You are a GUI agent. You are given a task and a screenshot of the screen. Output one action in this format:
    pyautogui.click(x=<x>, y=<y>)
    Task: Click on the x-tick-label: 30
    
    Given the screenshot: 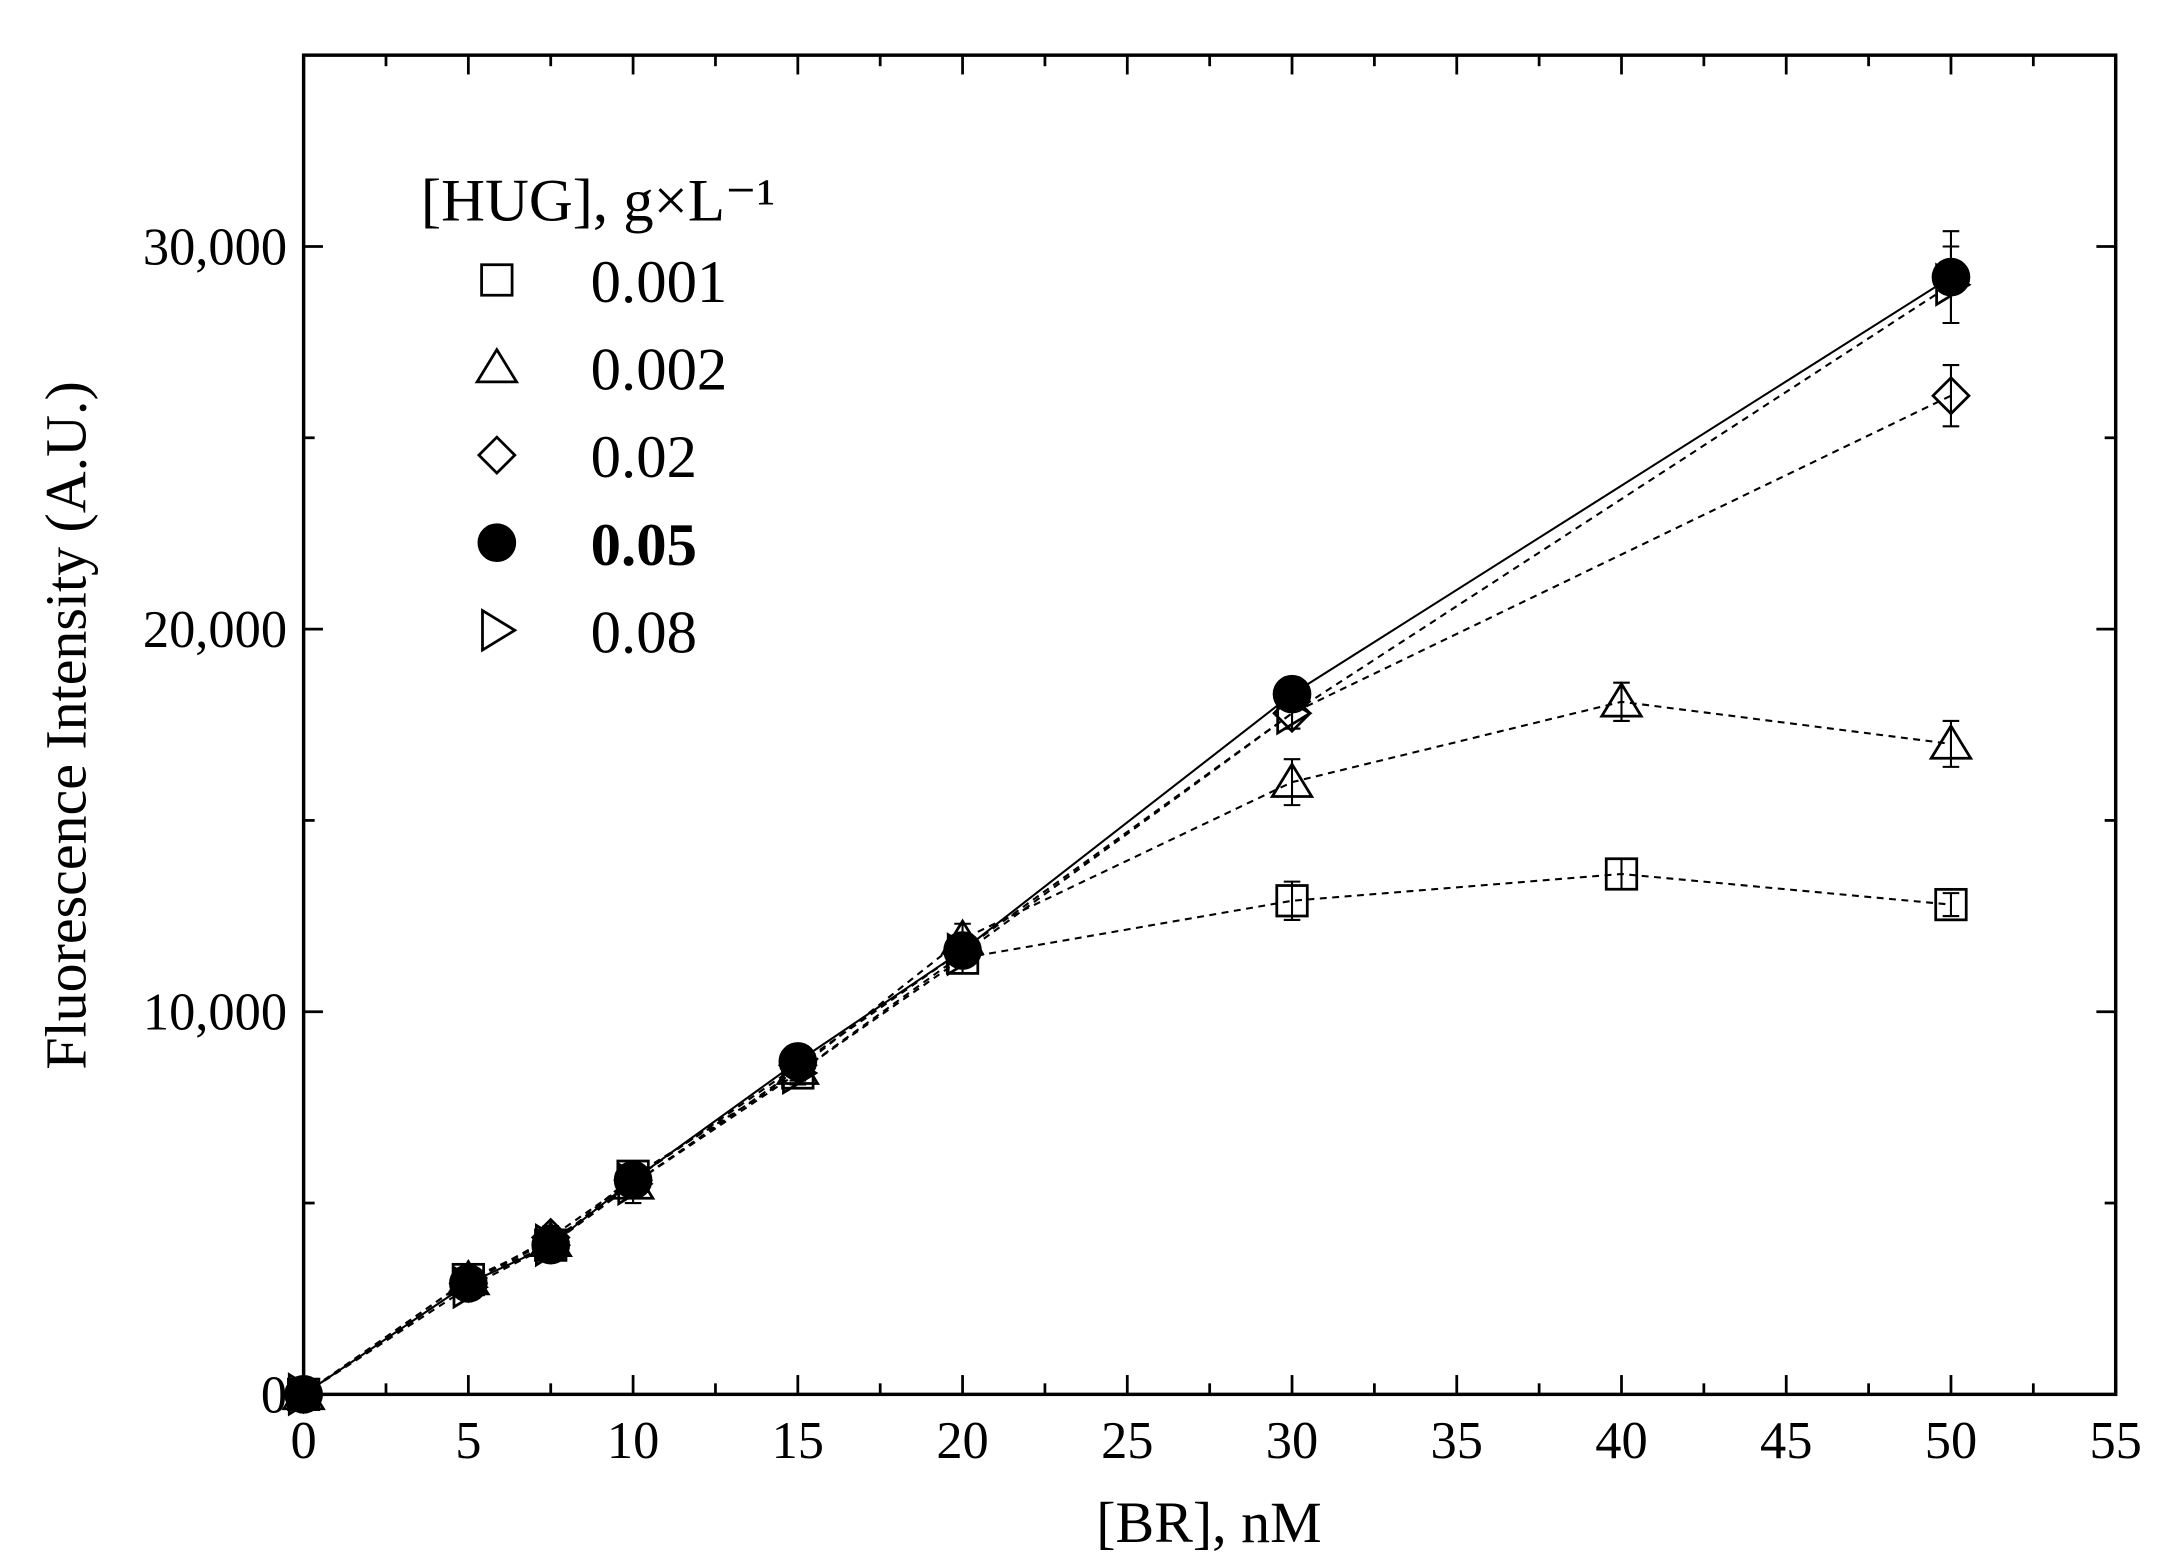 What is the action you would take?
    pyautogui.click(x=1292, y=1441)
    